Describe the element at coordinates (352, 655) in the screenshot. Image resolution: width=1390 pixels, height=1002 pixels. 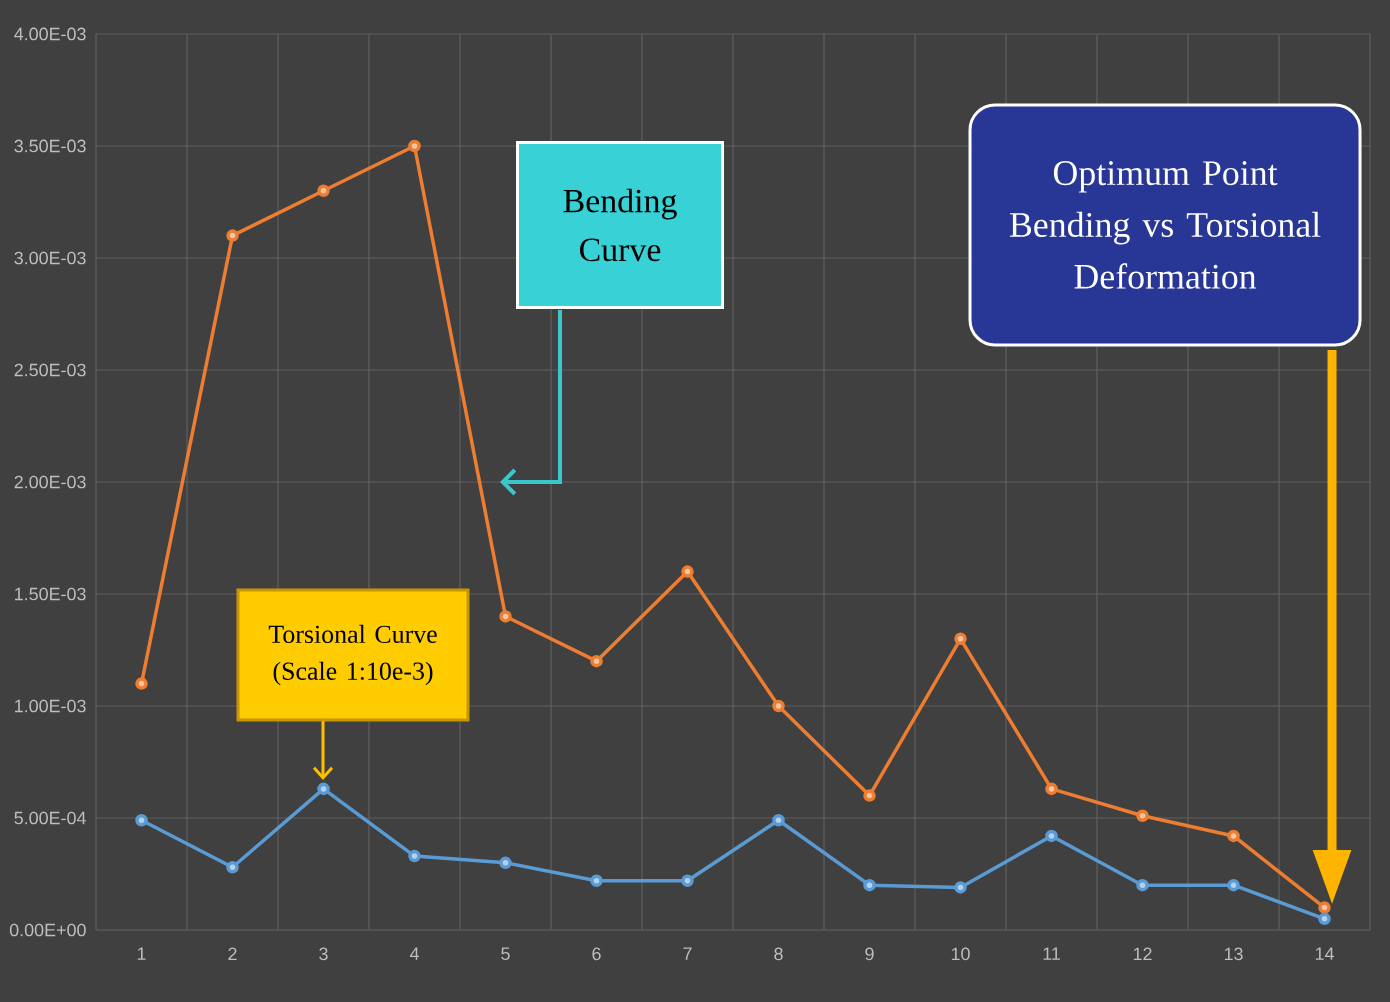
I see `annotation: Torsional Curve (Scale 1:10e-3)` at that location.